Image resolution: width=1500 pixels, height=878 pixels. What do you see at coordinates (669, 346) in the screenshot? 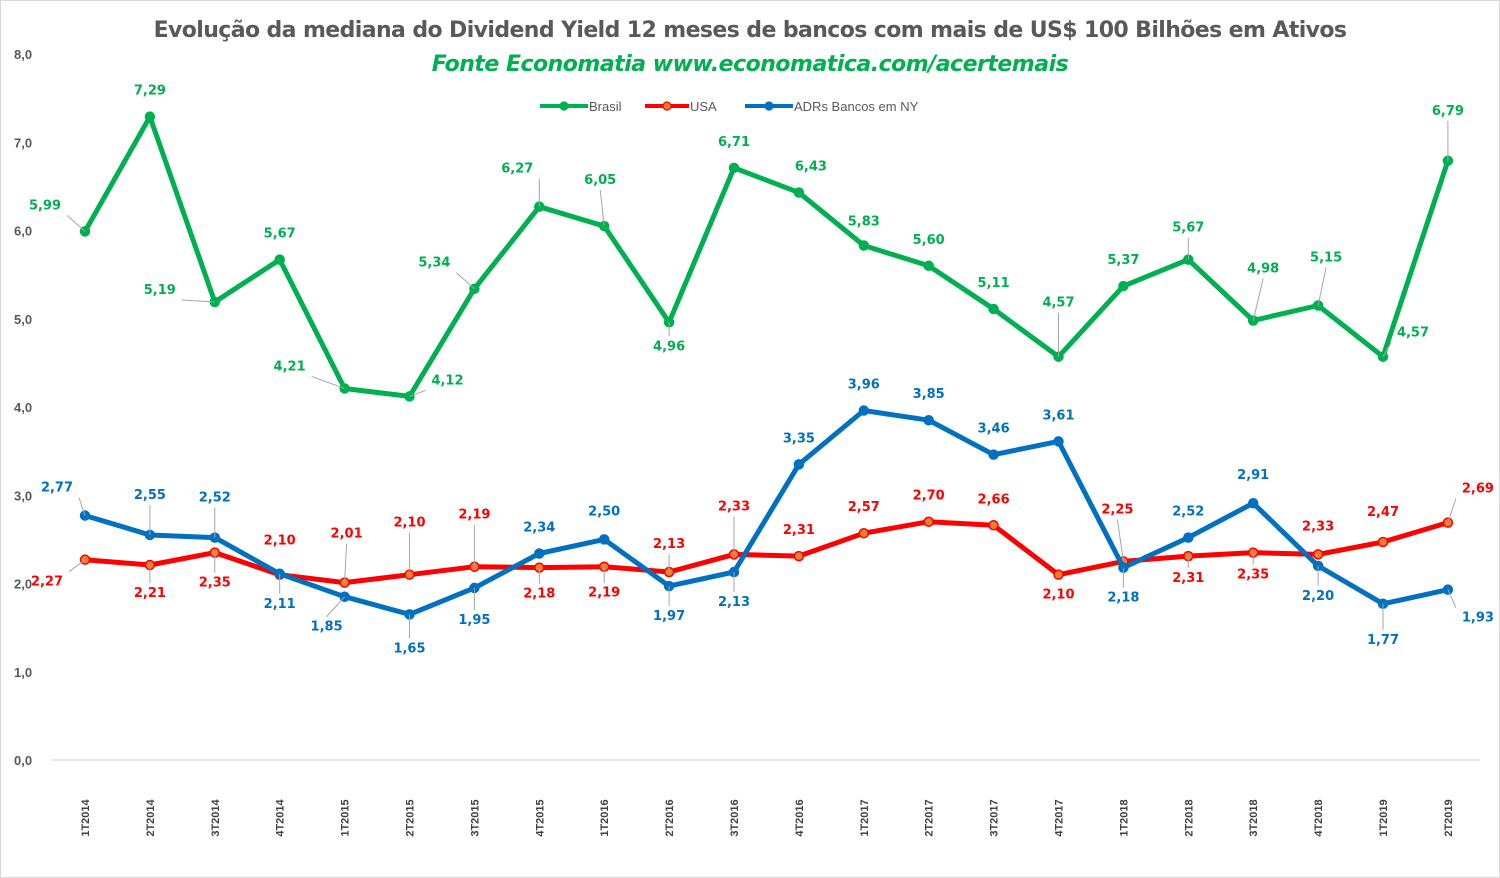
I see `data-label: 4,96` at bounding box center [669, 346].